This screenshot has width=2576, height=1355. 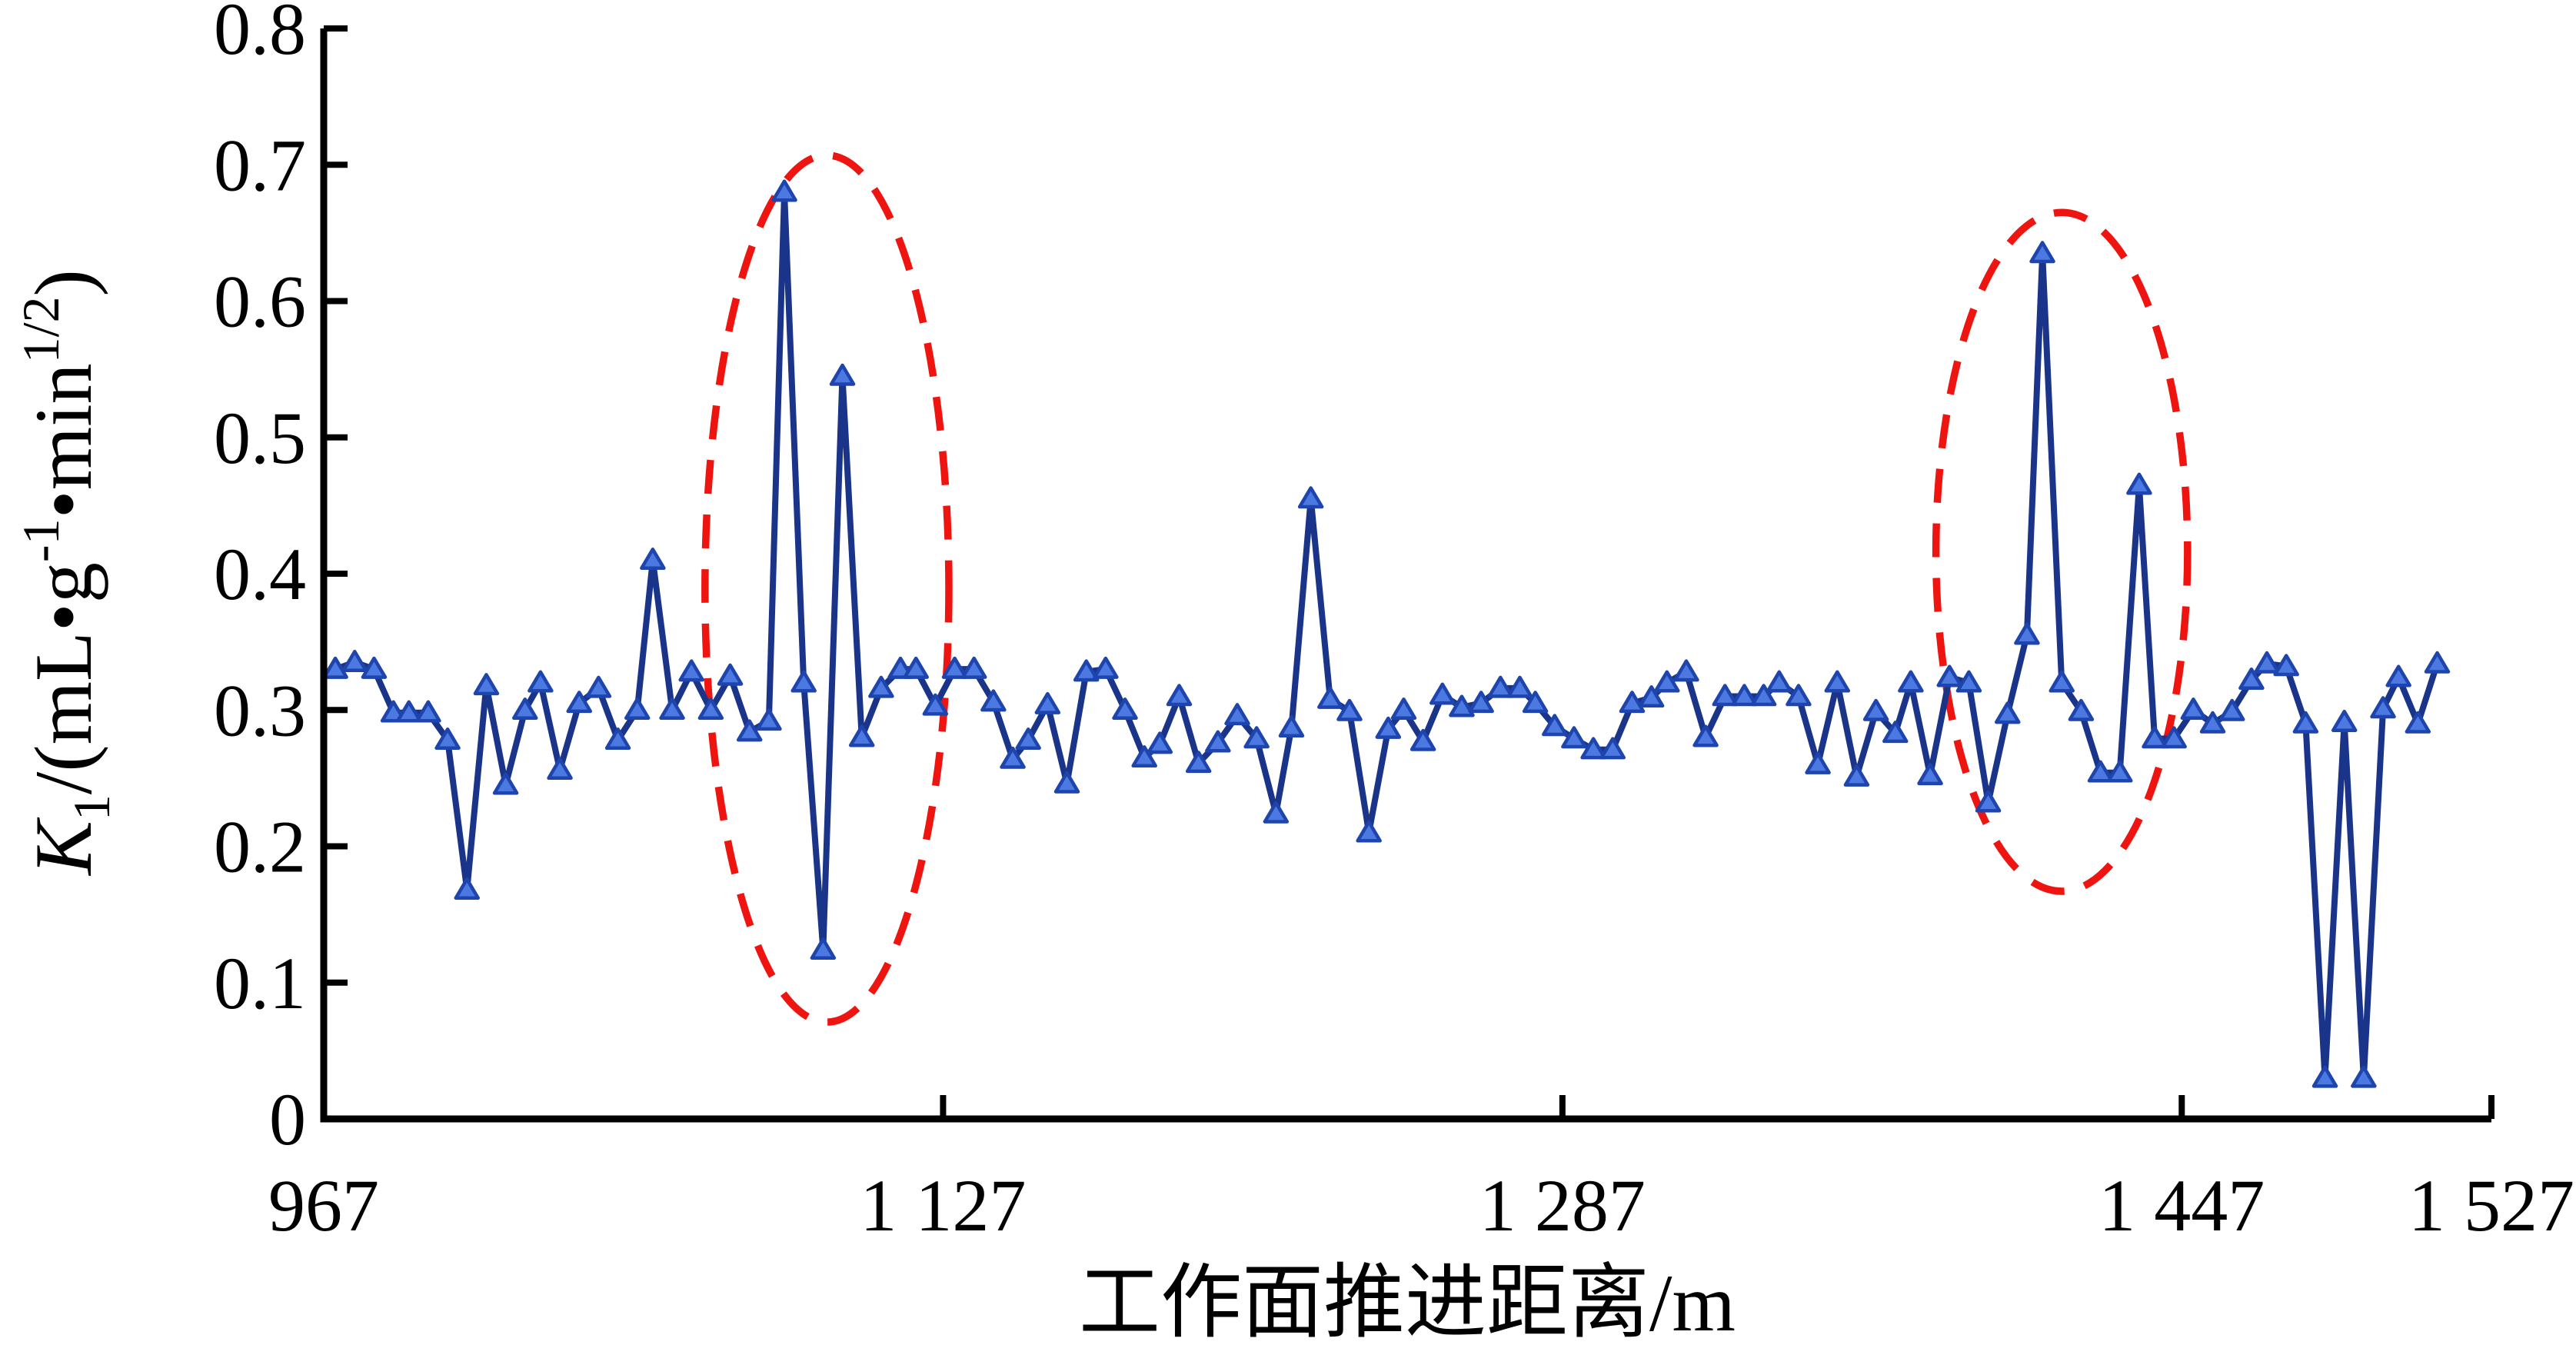 I want to click on x-axis-title: 工作面推进距离/m, so click(x=1407, y=1303).